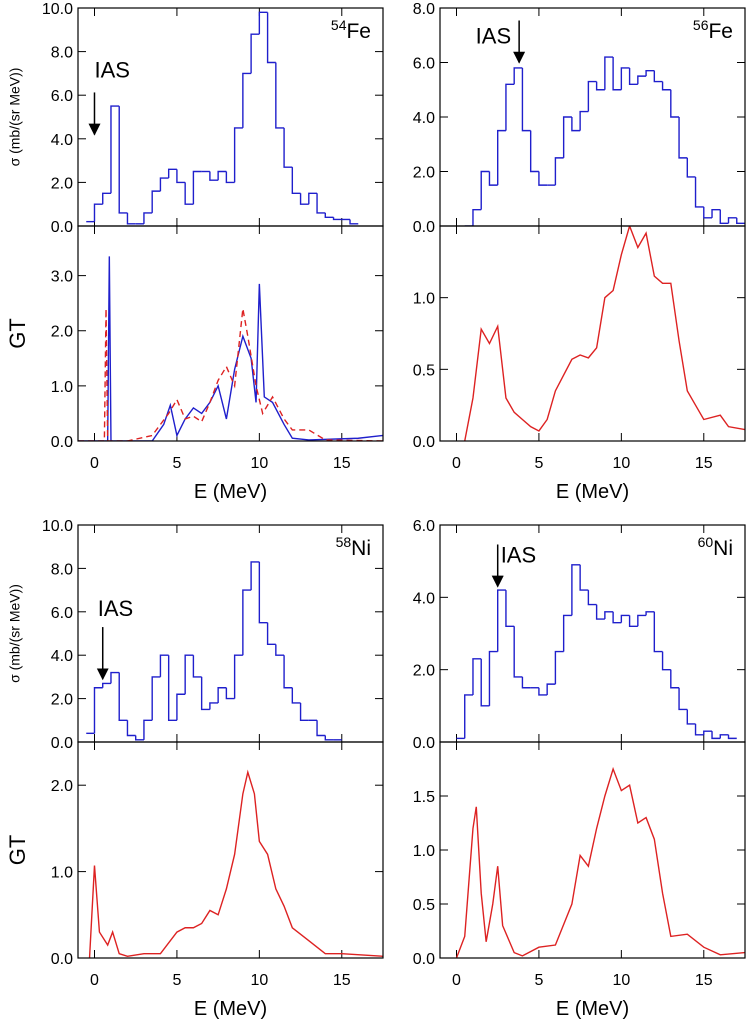 Image resolution: width=747 pixels, height=1028 pixels. What do you see at coordinates (706, 542) in the screenshot?
I see `mass-number: 60` at bounding box center [706, 542].